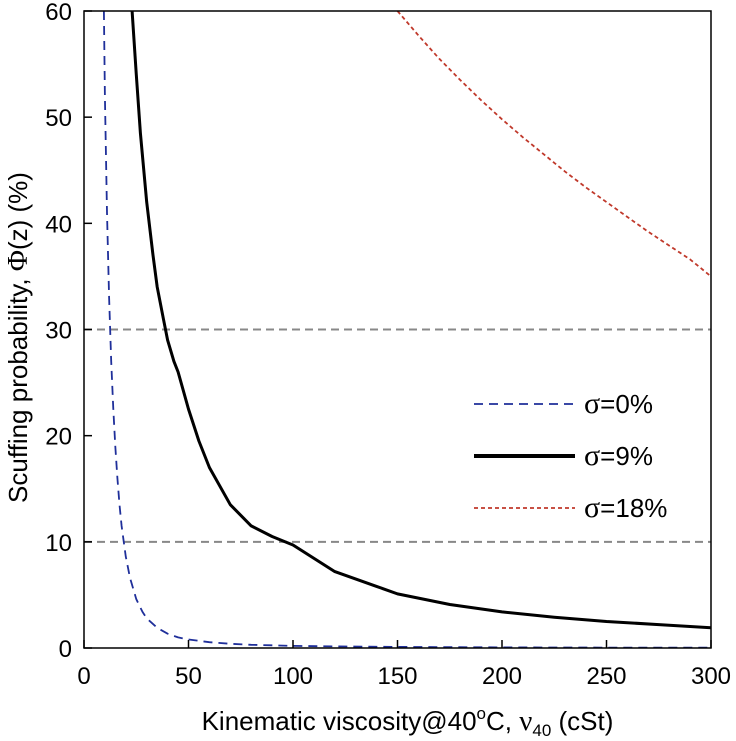  I want to click on y-axis-title: Scuffing probability, Φ(z) (%), so click(18, 337).